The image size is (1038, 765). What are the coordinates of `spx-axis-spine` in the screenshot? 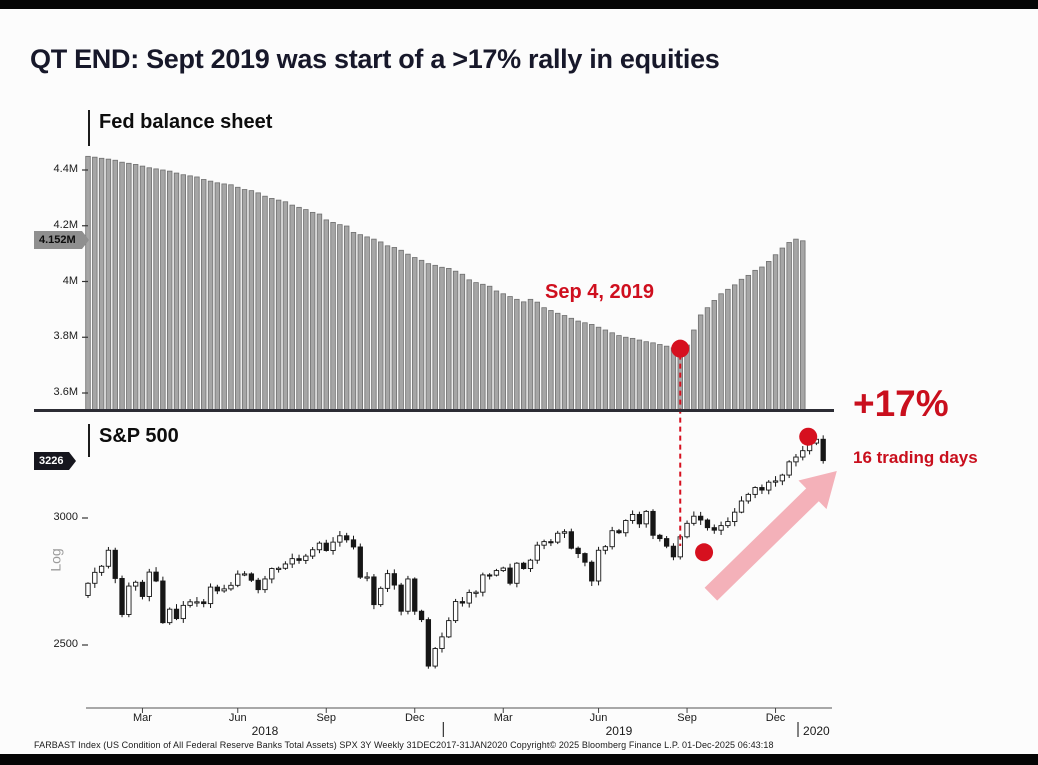 It's located at (89, 440).